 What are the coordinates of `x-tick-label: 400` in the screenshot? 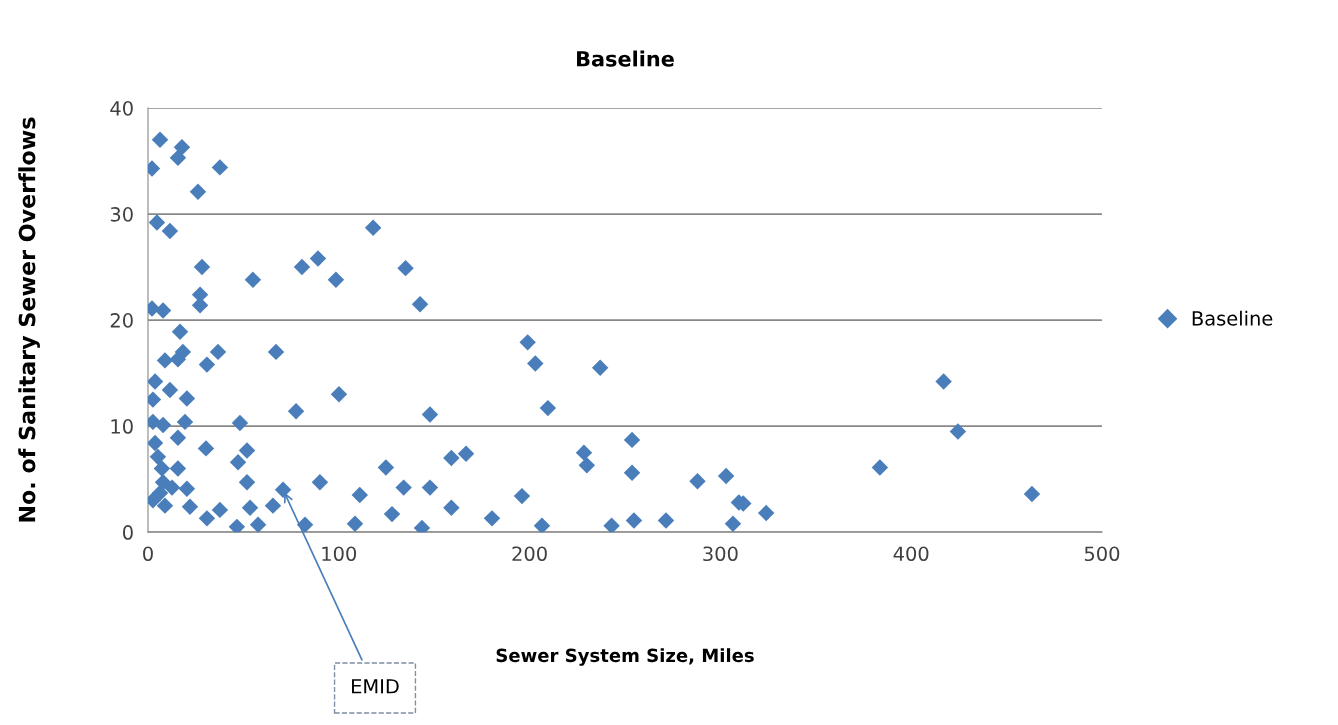 It's located at (911, 554).